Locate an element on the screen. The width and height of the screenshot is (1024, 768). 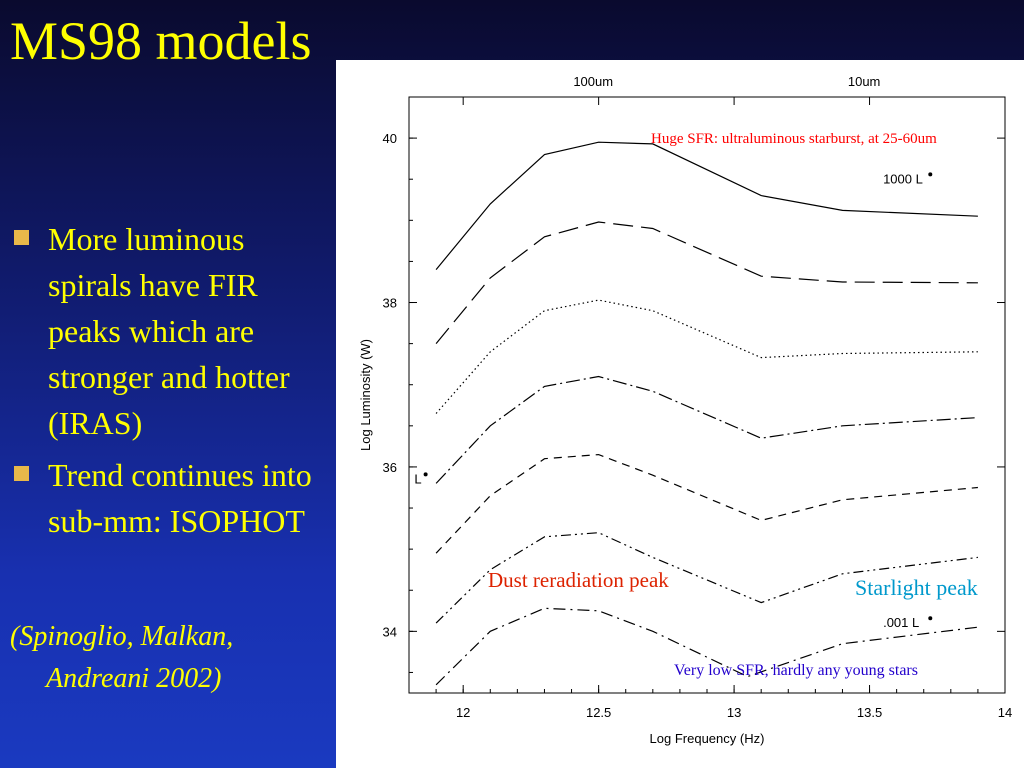
x-tick-label: 13.5 is located at coordinates (869, 712).